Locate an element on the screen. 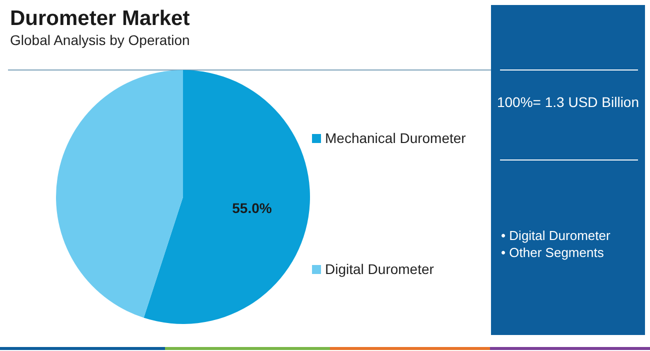 Image resolution: width=650 pixels, height=351 pixels. text: • Other Segments is located at coordinates (552, 252).